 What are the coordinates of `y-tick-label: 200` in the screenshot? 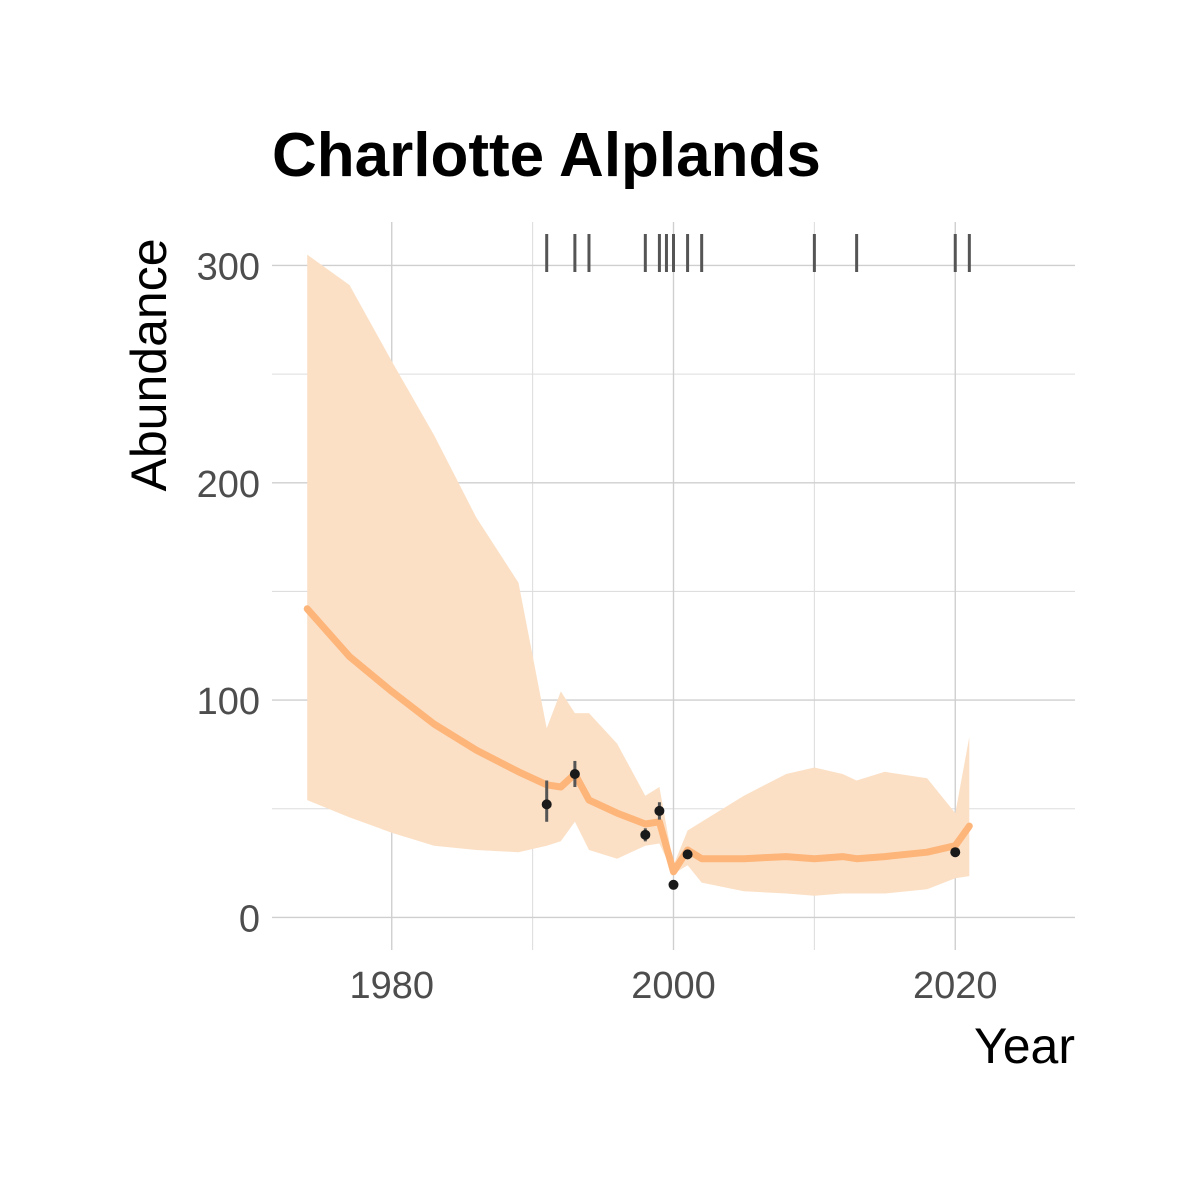 It's located at (228, 485).